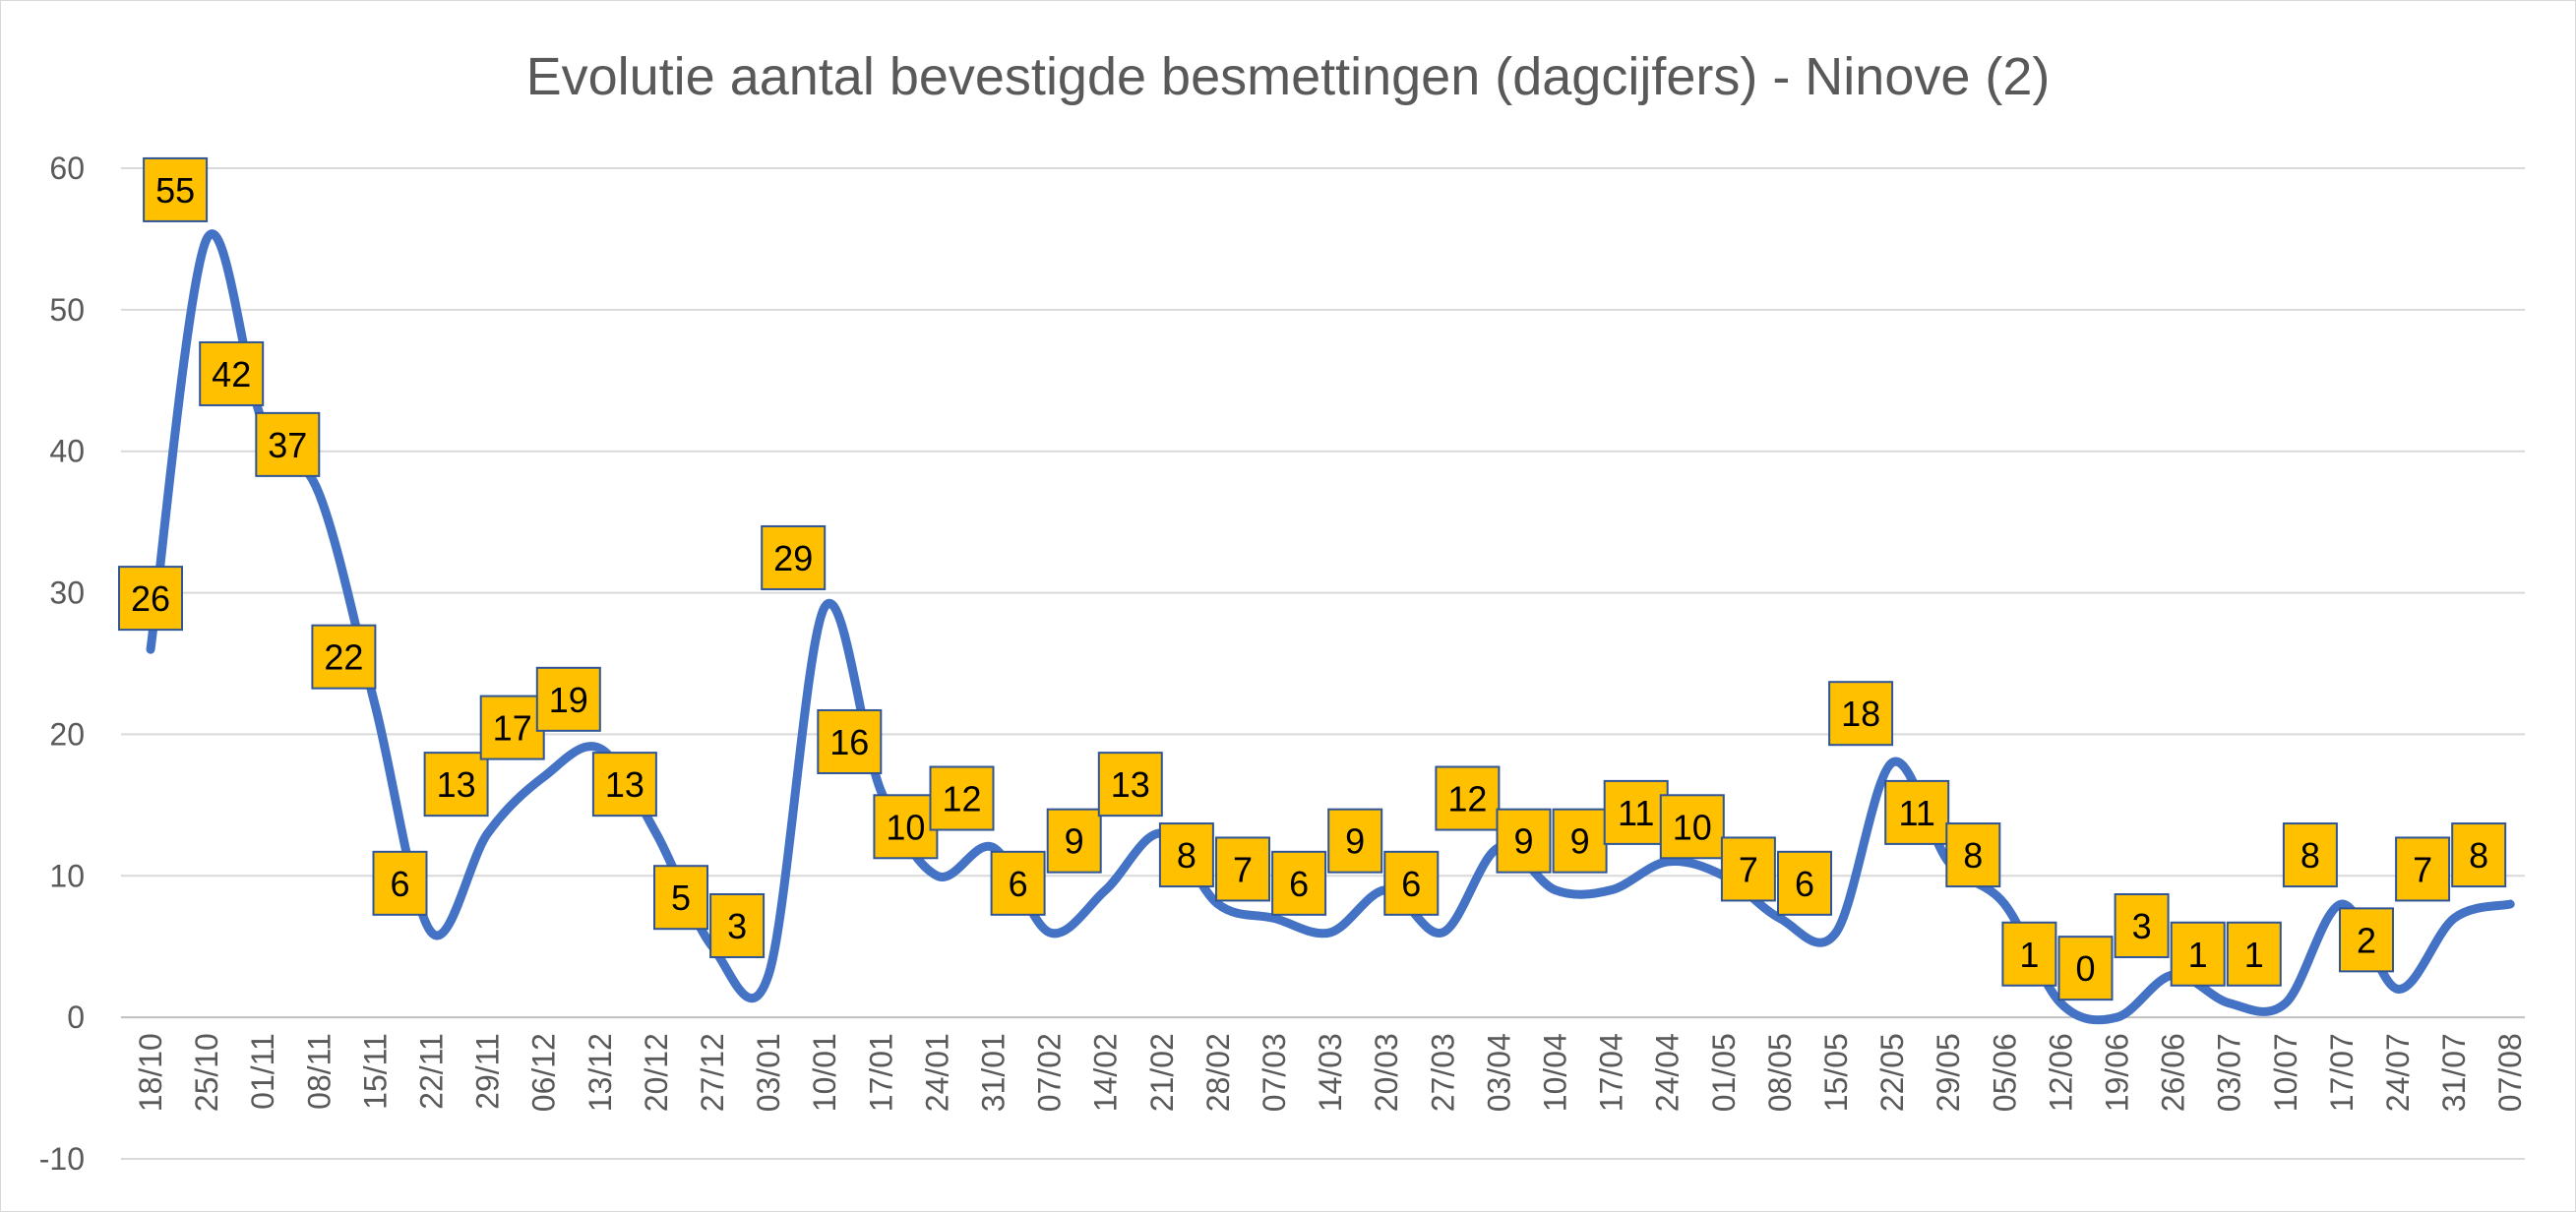  What do you see at coordinates (1668, 1072) in the screenshot?
I see `x-tick-label: 24/04` at bounding box center [1668, 1072].